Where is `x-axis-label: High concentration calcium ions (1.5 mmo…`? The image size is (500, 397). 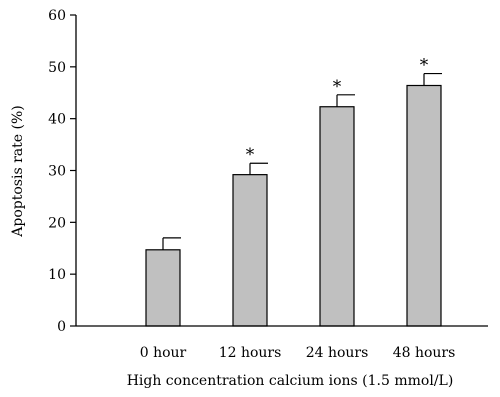
x-axis-label: High concentration calcium ions (1.5 mmo… is located at coordinates (290, 381).